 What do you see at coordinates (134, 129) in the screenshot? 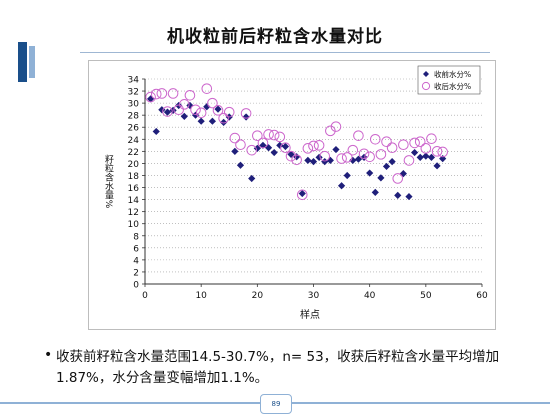
I see `y-tick-label: 26` at bounding box center [134, 129].